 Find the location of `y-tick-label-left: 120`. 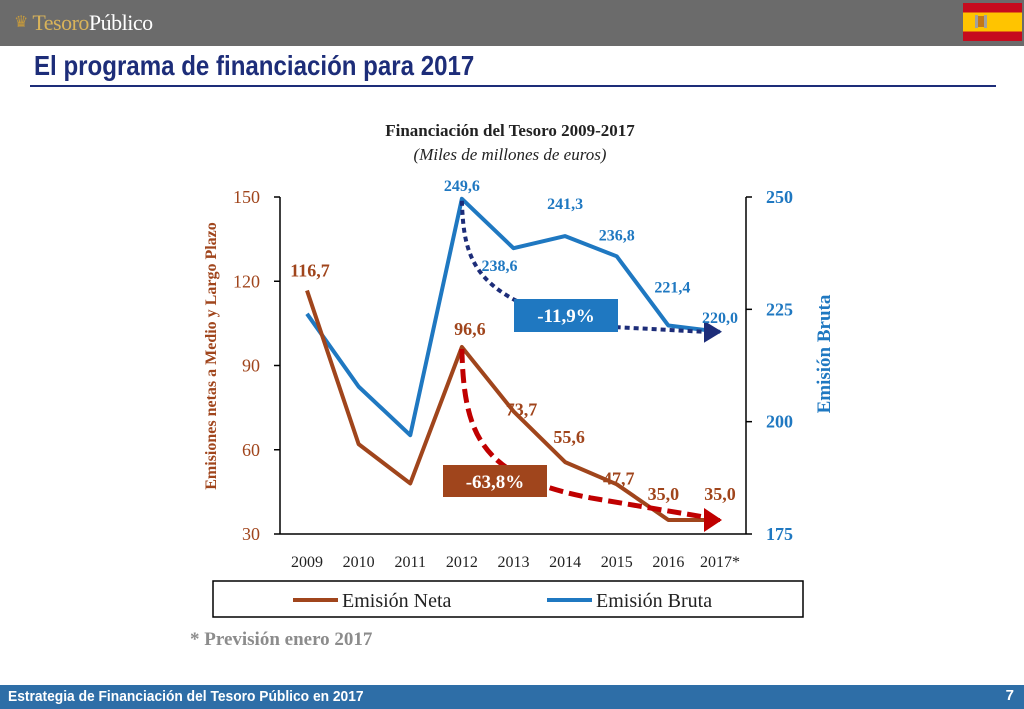

y-tick-label-left: 120 is located at coordinates (246, 281).